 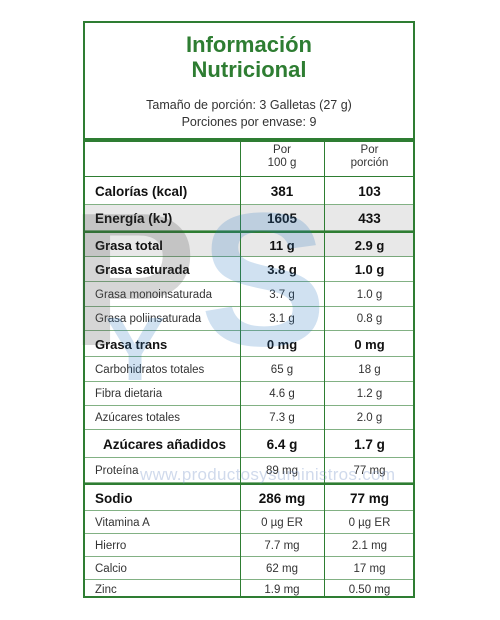 What do you see at coordinates (249, 69) in the screenshot?
I see `title-line-2: Nutricional` at bounding box center [249, 69].